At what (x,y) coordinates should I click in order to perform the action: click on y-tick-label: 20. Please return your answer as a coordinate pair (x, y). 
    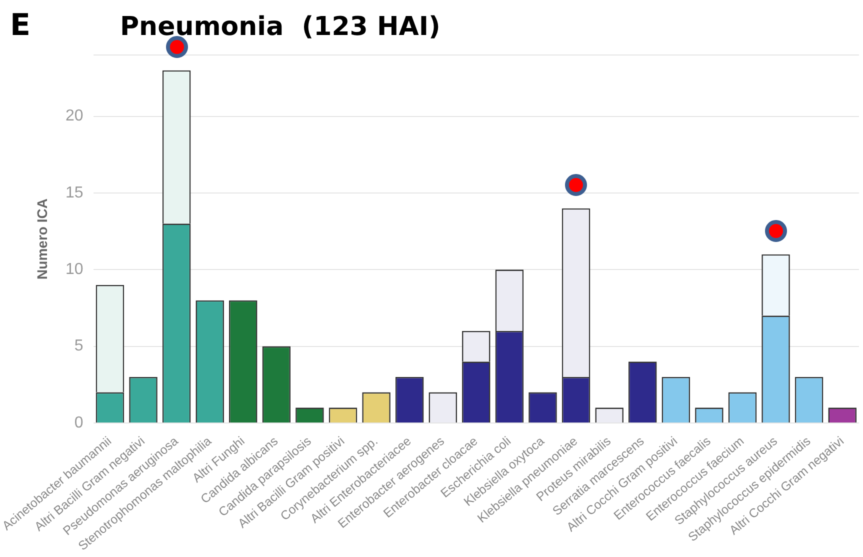
    Looking at the image, I should click on (75, 116).